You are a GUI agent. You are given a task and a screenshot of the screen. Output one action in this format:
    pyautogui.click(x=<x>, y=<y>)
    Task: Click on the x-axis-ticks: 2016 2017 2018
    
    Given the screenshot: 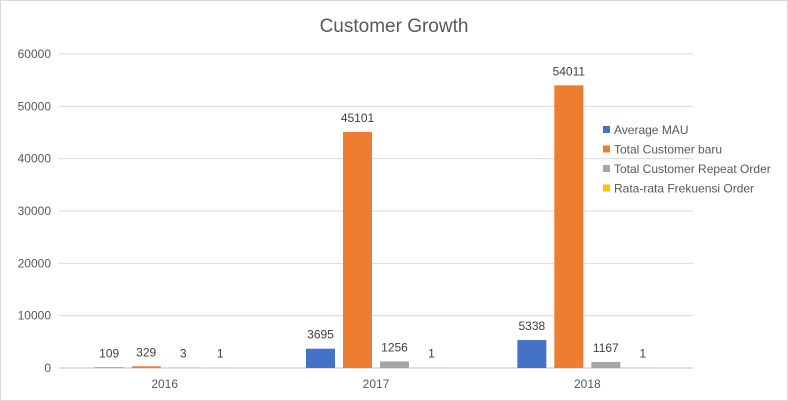 What is the action you would take?
    pyautogui.click(x=376, y=384)
    